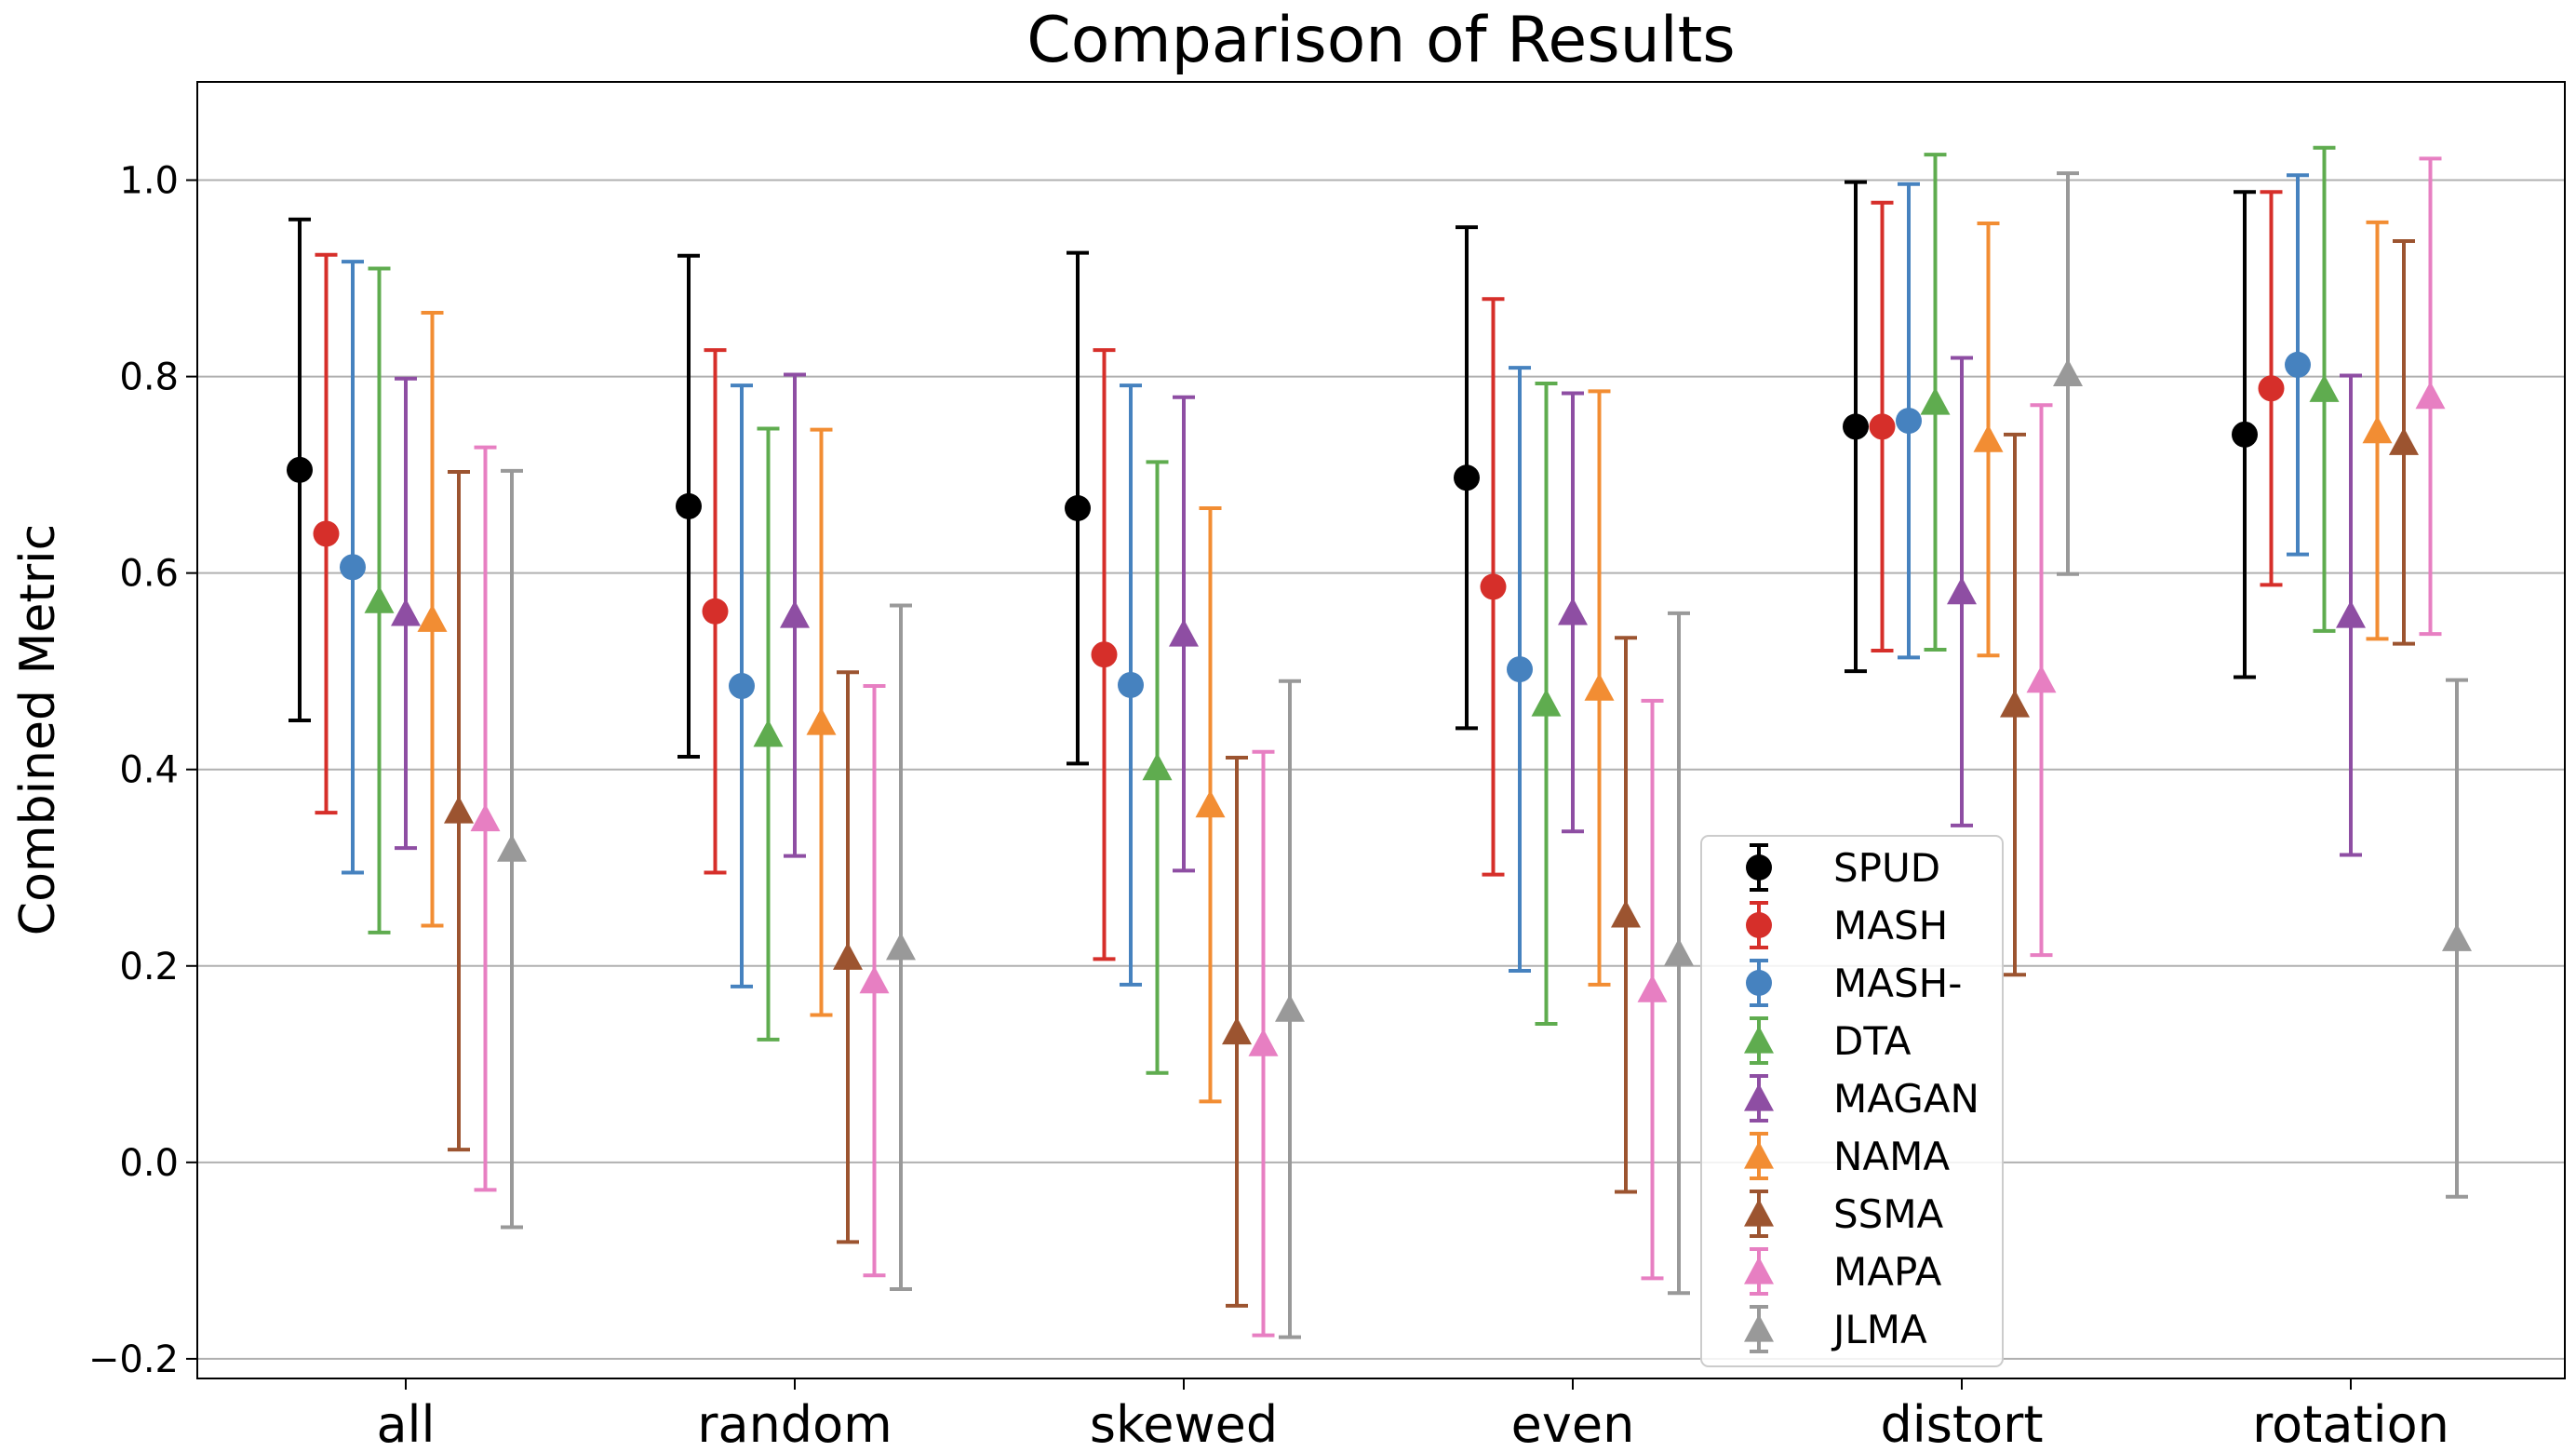 This screenshot has width=2576, height=1452. I want to click on x-tick-label: distort, so click(1962, 1423).